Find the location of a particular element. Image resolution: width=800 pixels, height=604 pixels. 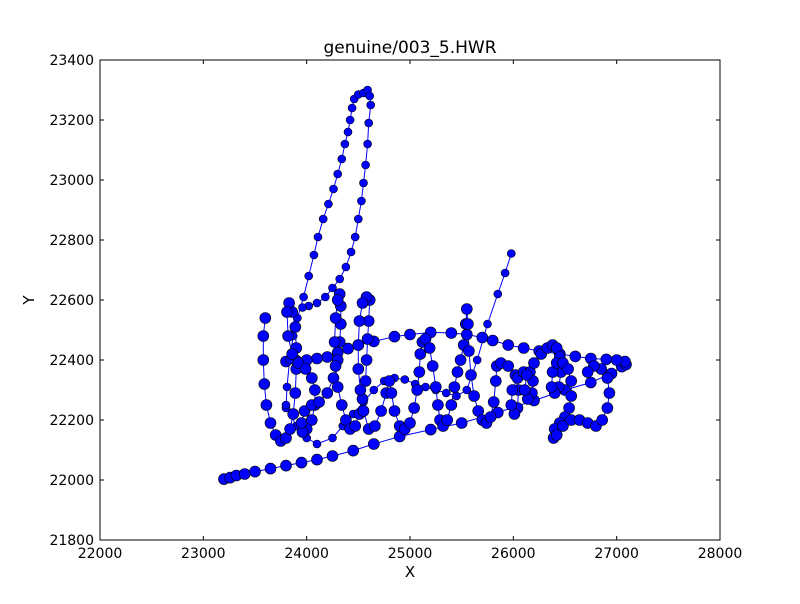

y-tick-label: 23200 is located at coordinates (71, 121).